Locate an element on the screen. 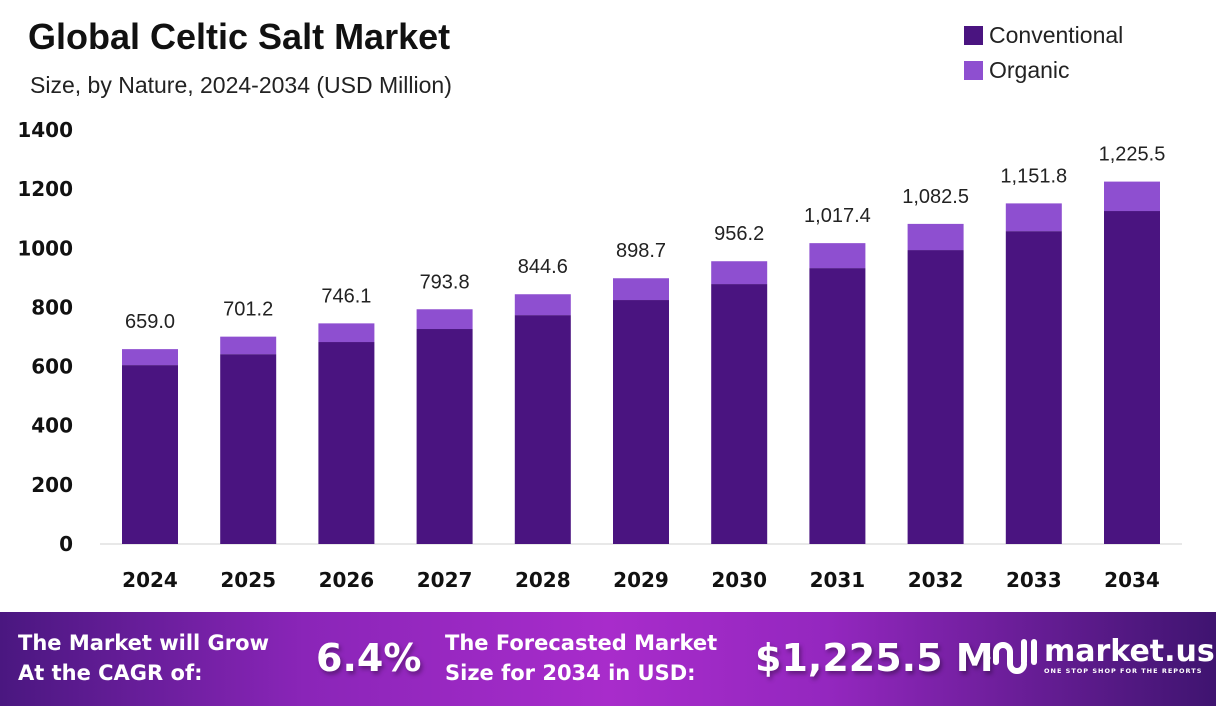 This screenshot has height=706, width=1216. data-label-2033: 1,151.8 is located at coordinates (1033, 176).